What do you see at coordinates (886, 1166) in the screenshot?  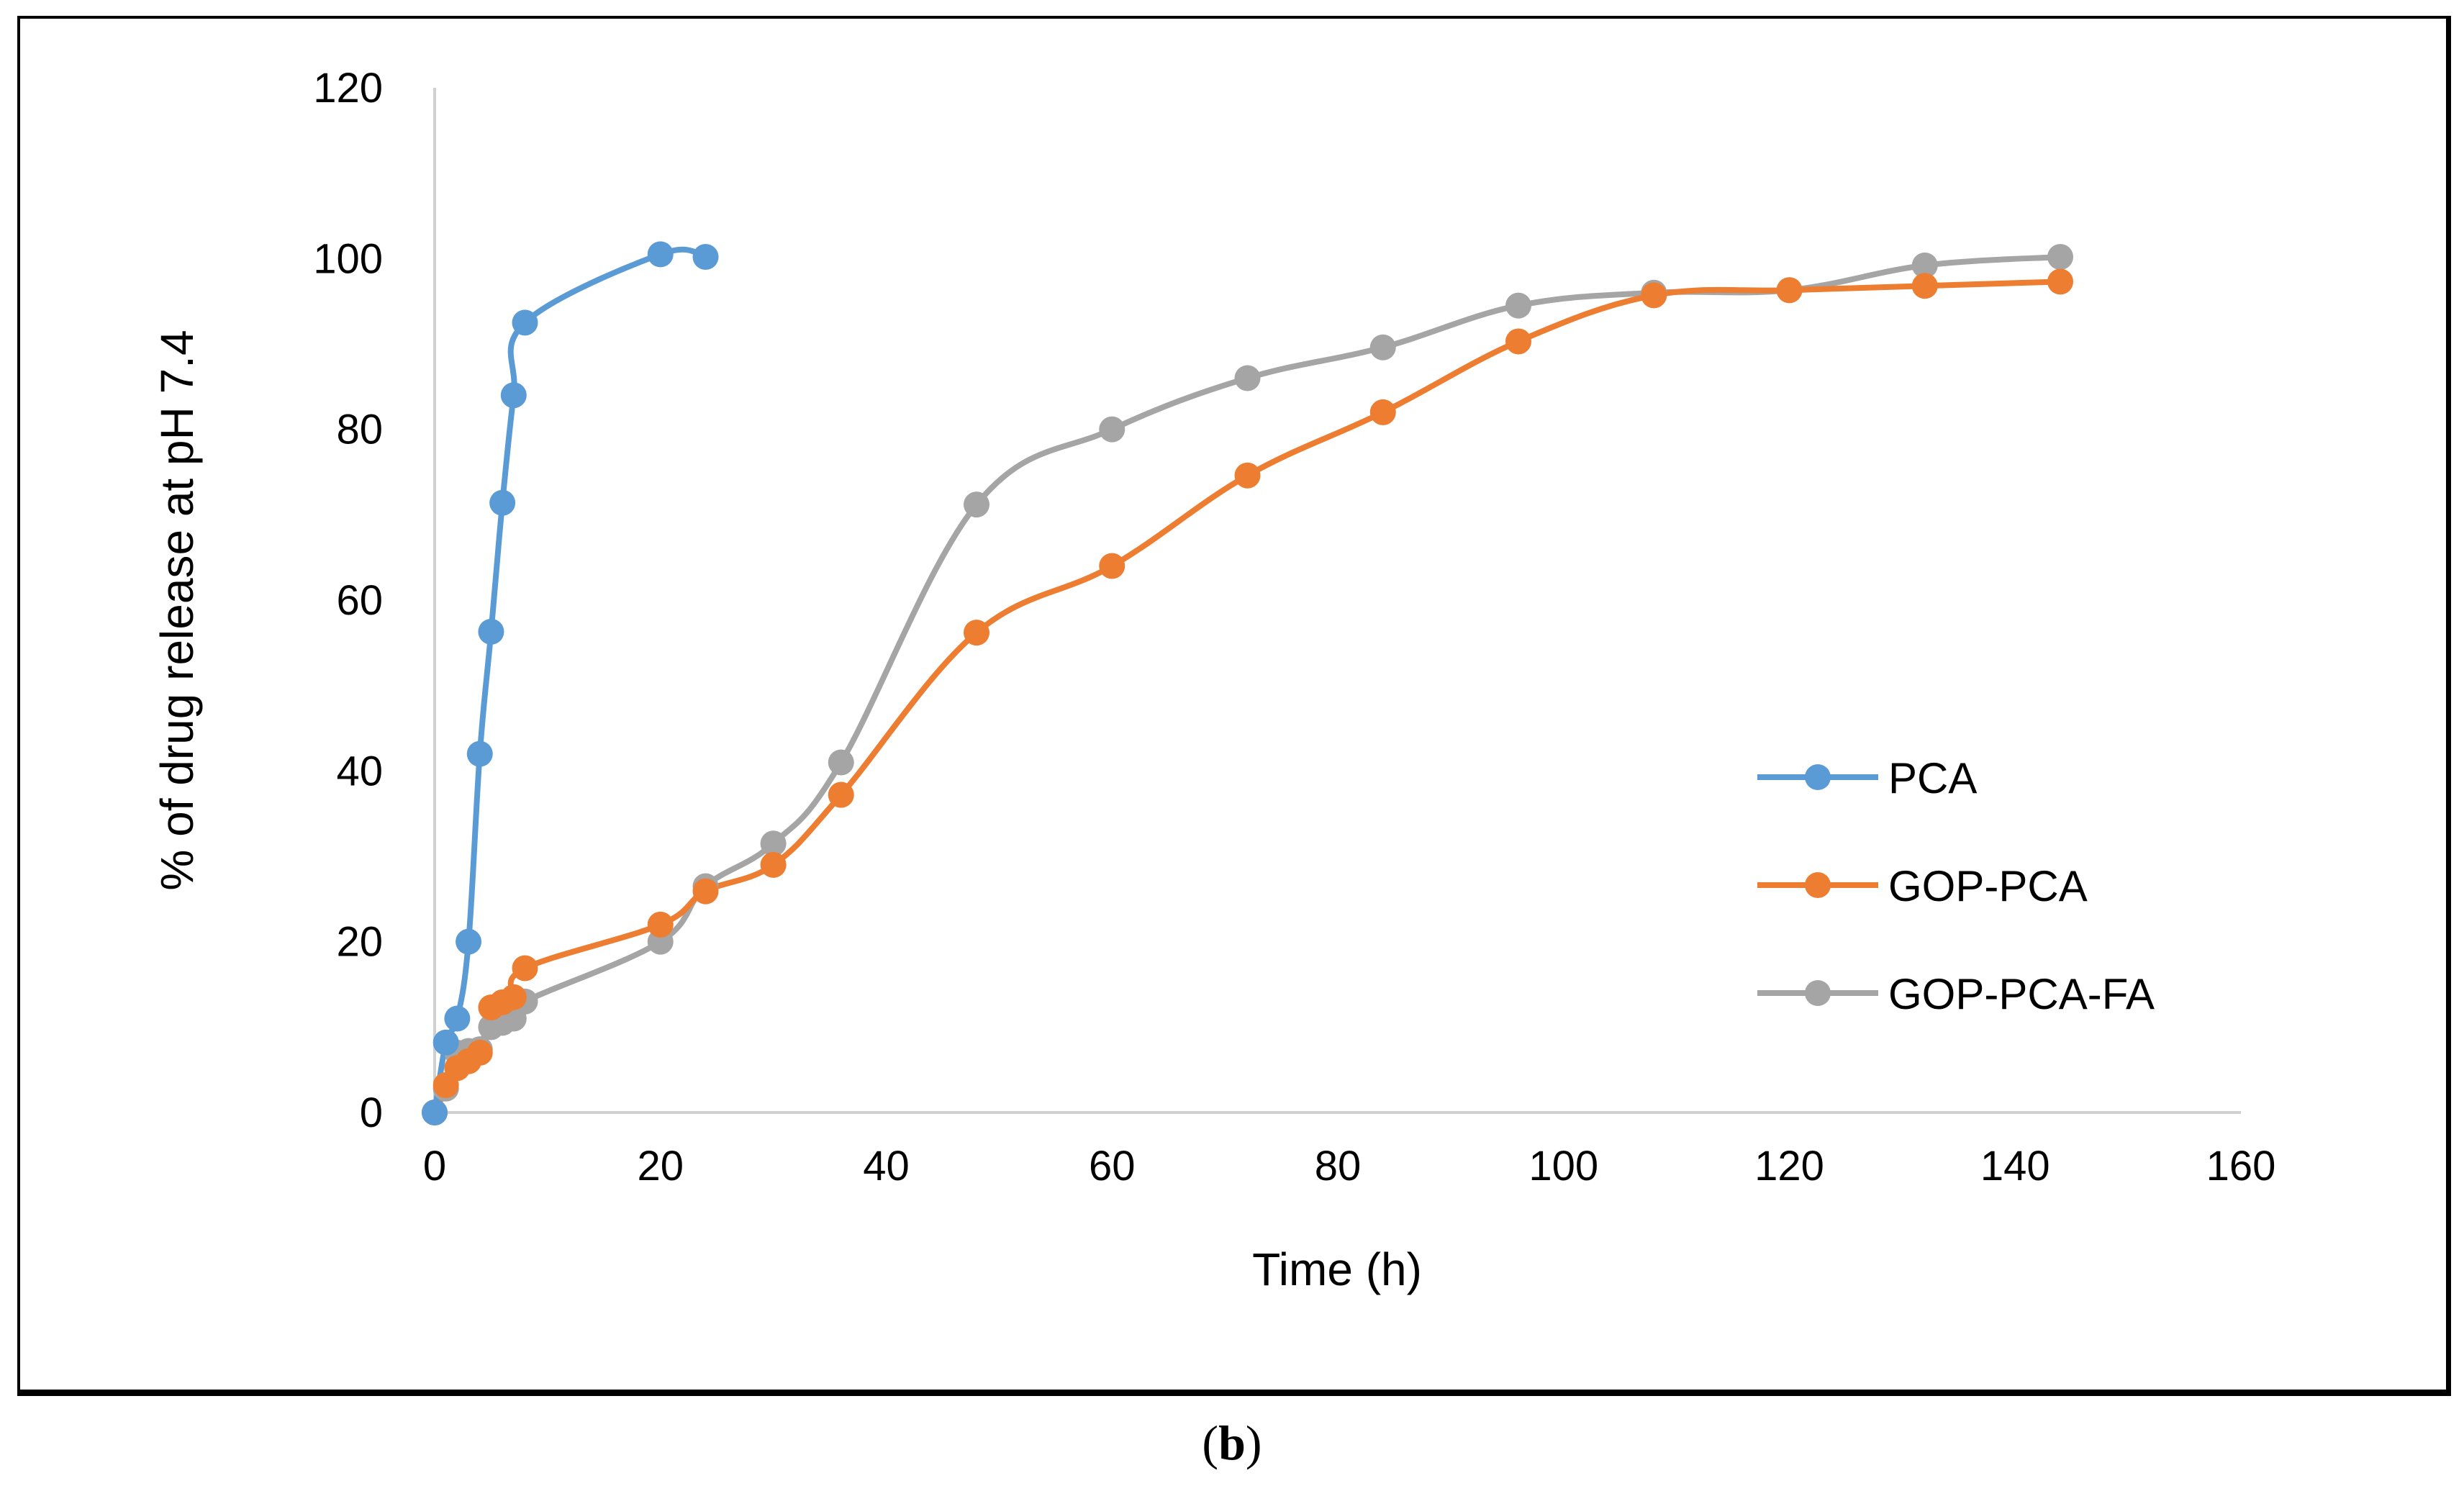 I see `x-tick-label: 40` at bounding box center [886, 1166].